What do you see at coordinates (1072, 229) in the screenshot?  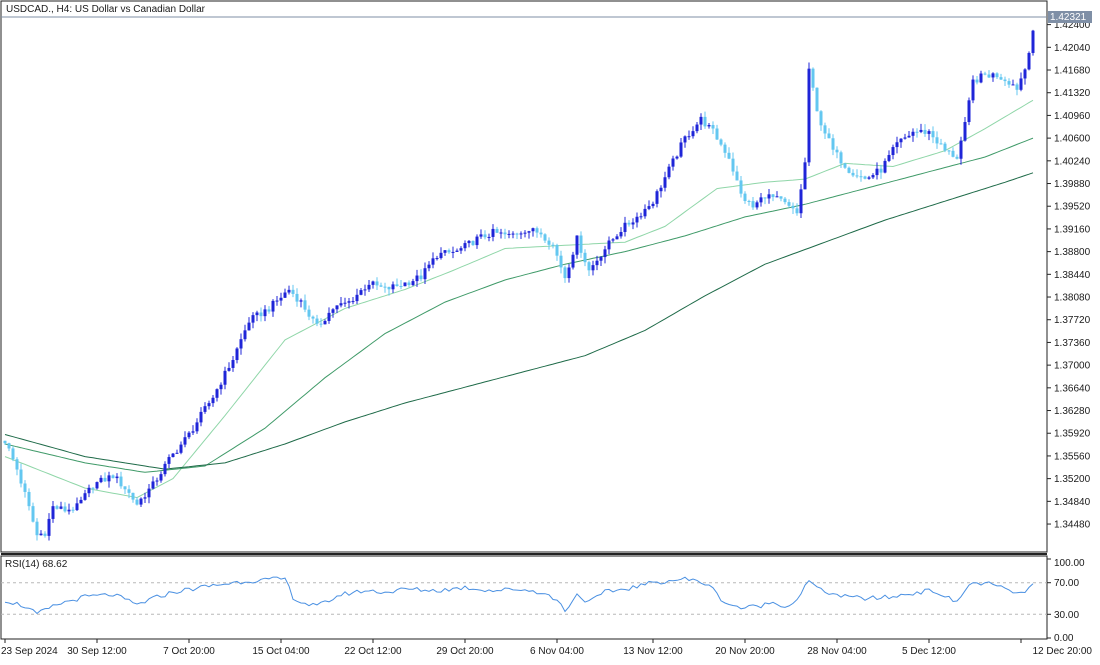 I see `price-tick-label: 1.39160` at bounding box center [1072, 229].